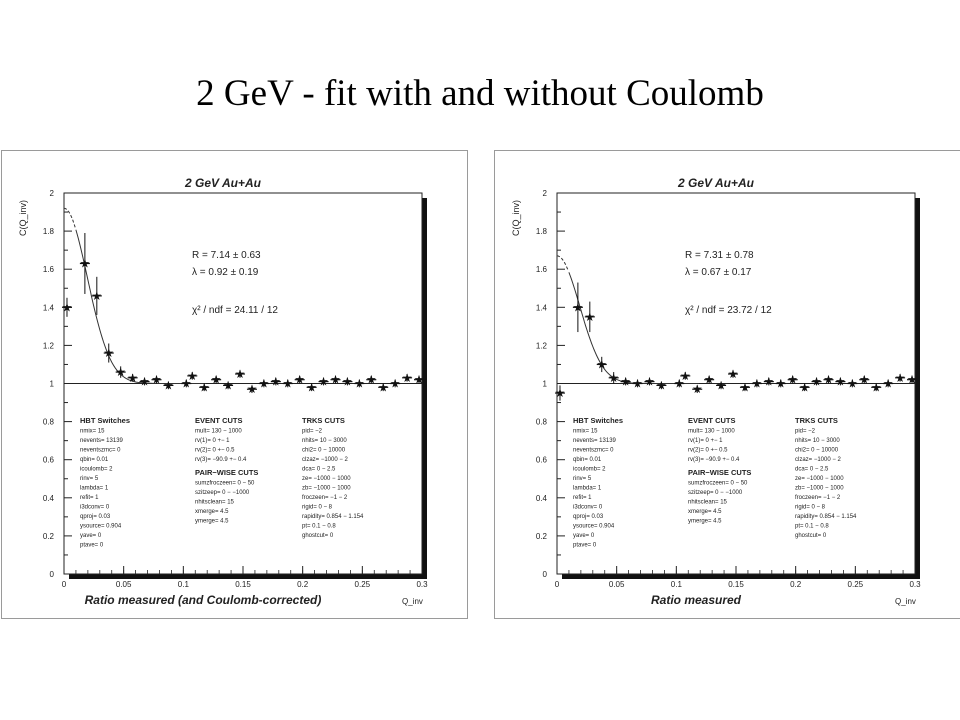 The width and height of the screenshot is (960, 720). What do you see at coordinates (317, 508) in the screenshot?
I see `info-line: rigid= 0 − 8` at bounding box center [317, 508].